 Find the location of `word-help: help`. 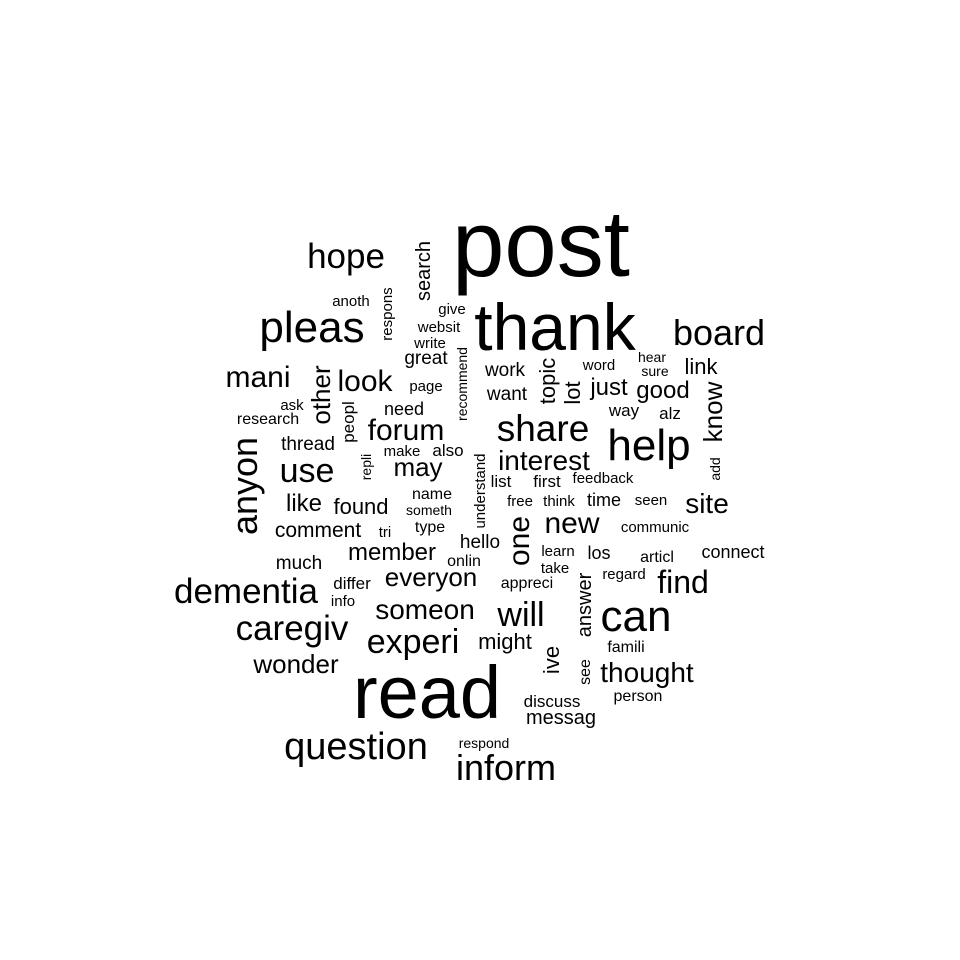

word-help: help is located at coordinates (648, 445).